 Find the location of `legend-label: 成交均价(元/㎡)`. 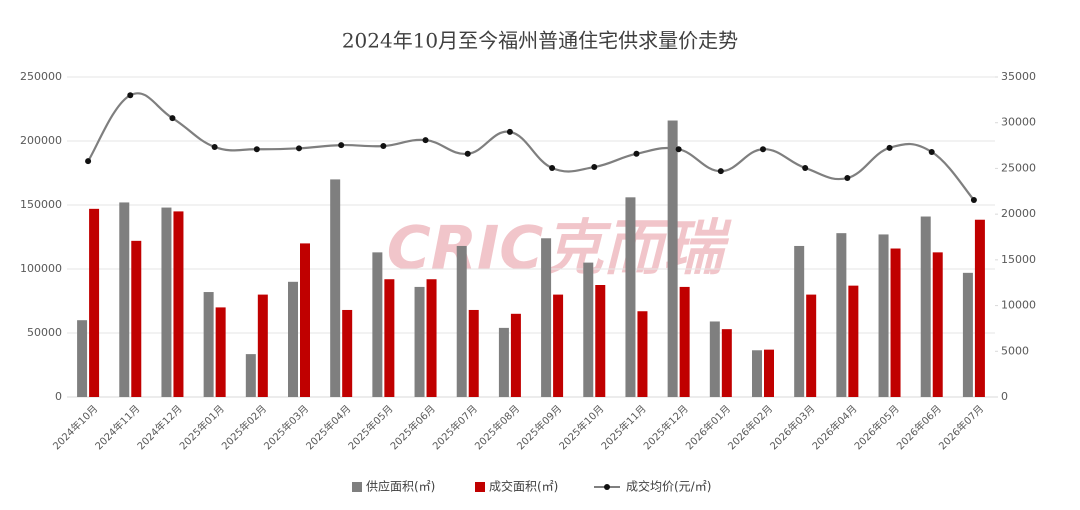

legend-label: 成交均价(元/㎡) is located at coordinates (668, 486).